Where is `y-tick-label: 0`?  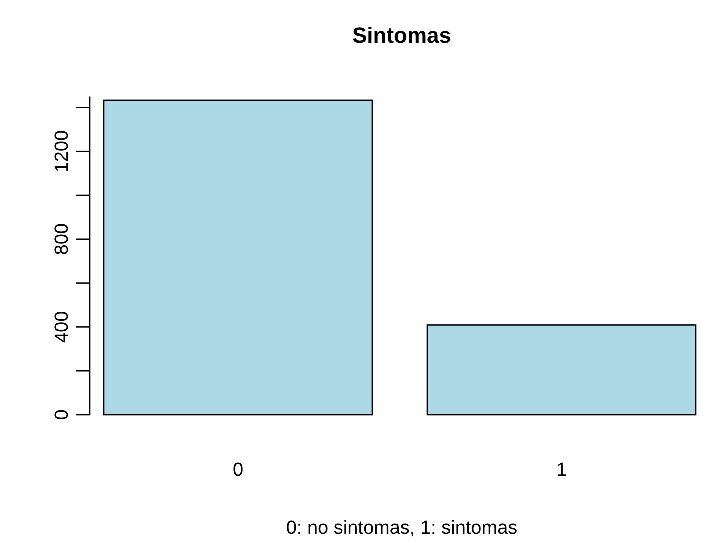 y-tick-label: 0 is located at coordinates (62, 415).